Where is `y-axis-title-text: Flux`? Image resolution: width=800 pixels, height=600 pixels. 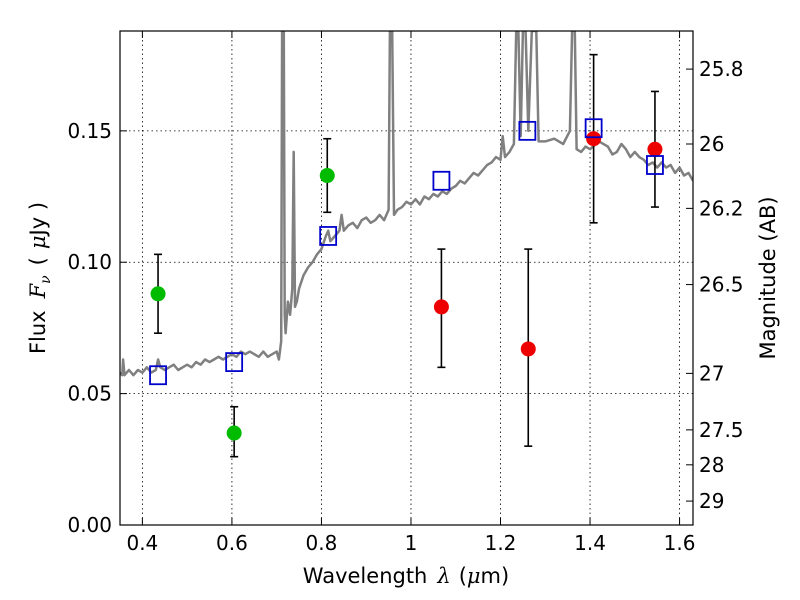 y-axis-title-text: Flux is located at coordinates (38, 332).